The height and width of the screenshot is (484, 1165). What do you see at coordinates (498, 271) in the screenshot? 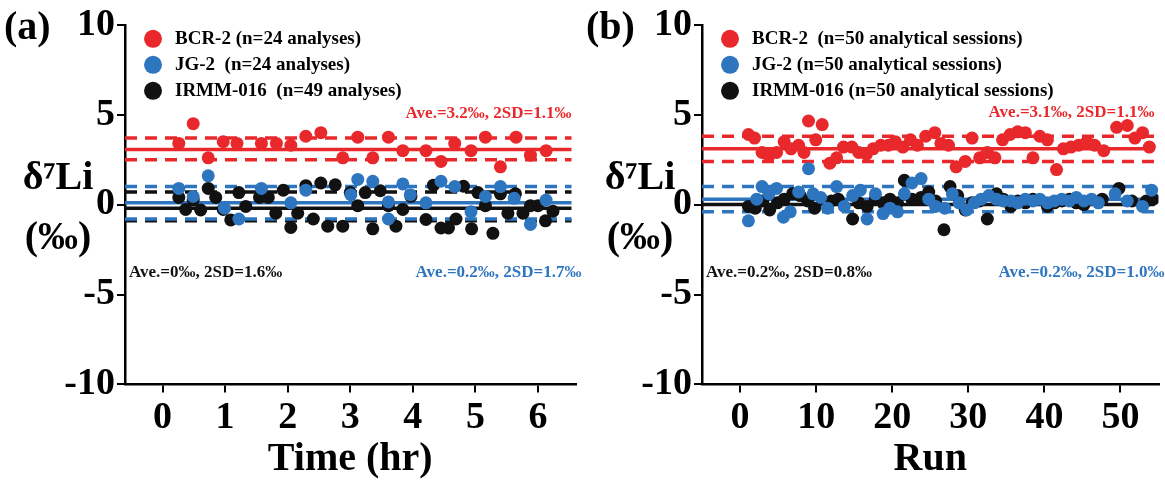
I see `annotation: Ave.=0.2‰, 2SD=1.7‰` at bounding box center [498, 271].